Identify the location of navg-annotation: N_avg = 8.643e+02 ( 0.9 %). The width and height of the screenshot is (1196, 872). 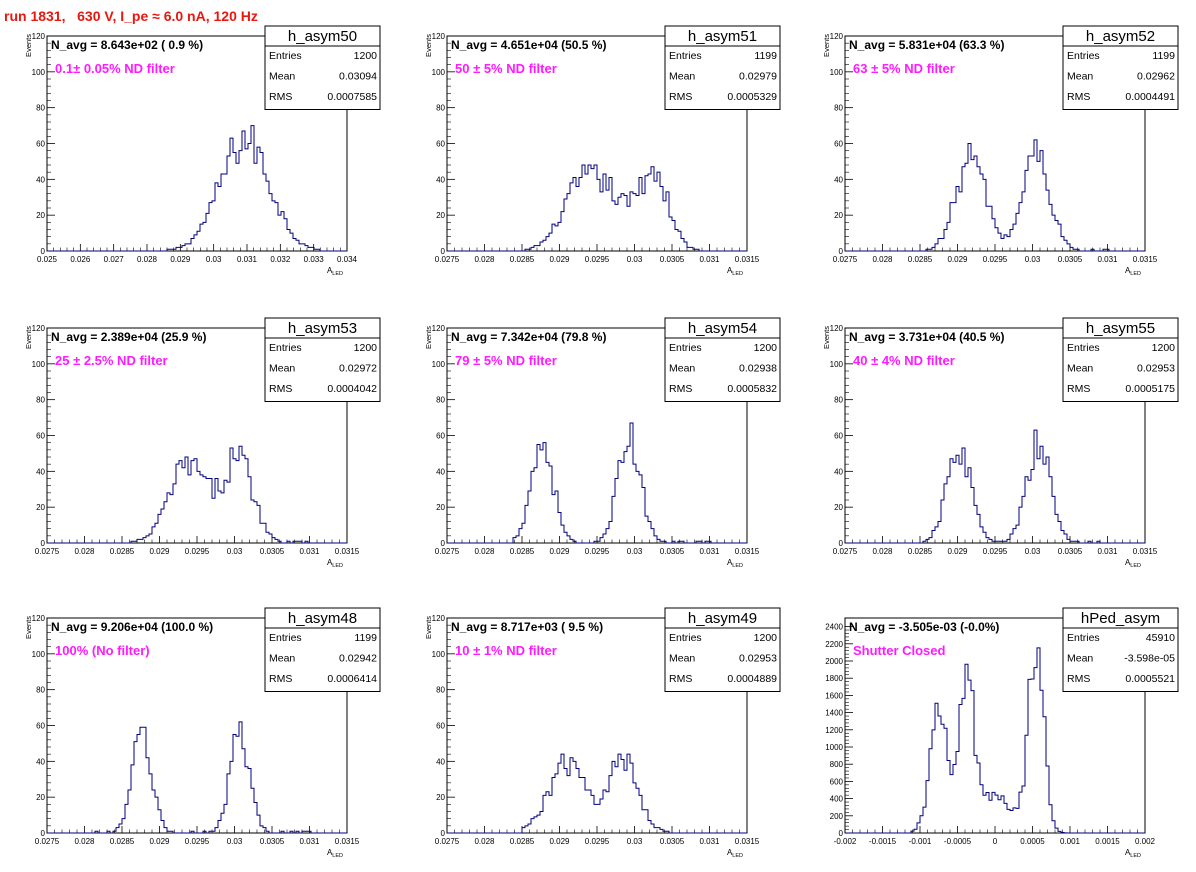
(127, 45).